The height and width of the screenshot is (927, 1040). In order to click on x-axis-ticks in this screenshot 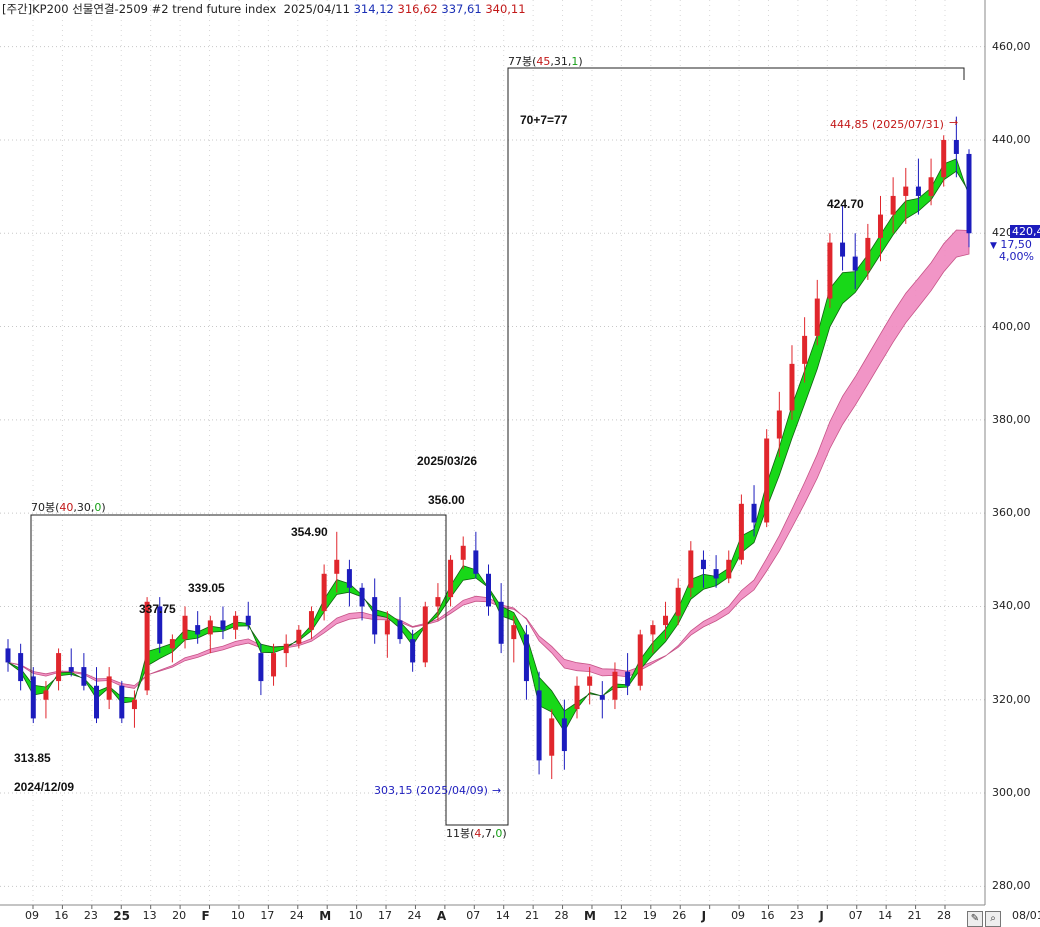, I will do `click(489, 907)`.